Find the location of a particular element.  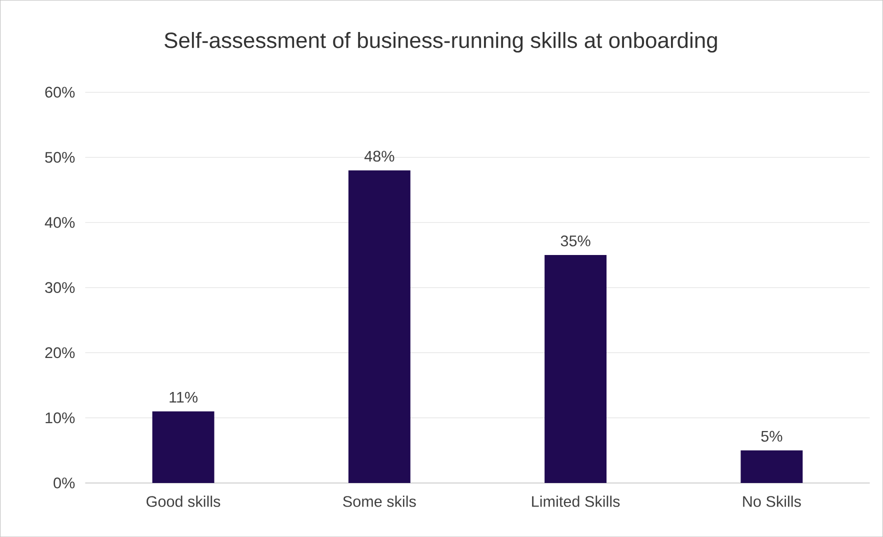

y-tick-label: 10% is located at coordinates (60, 418).